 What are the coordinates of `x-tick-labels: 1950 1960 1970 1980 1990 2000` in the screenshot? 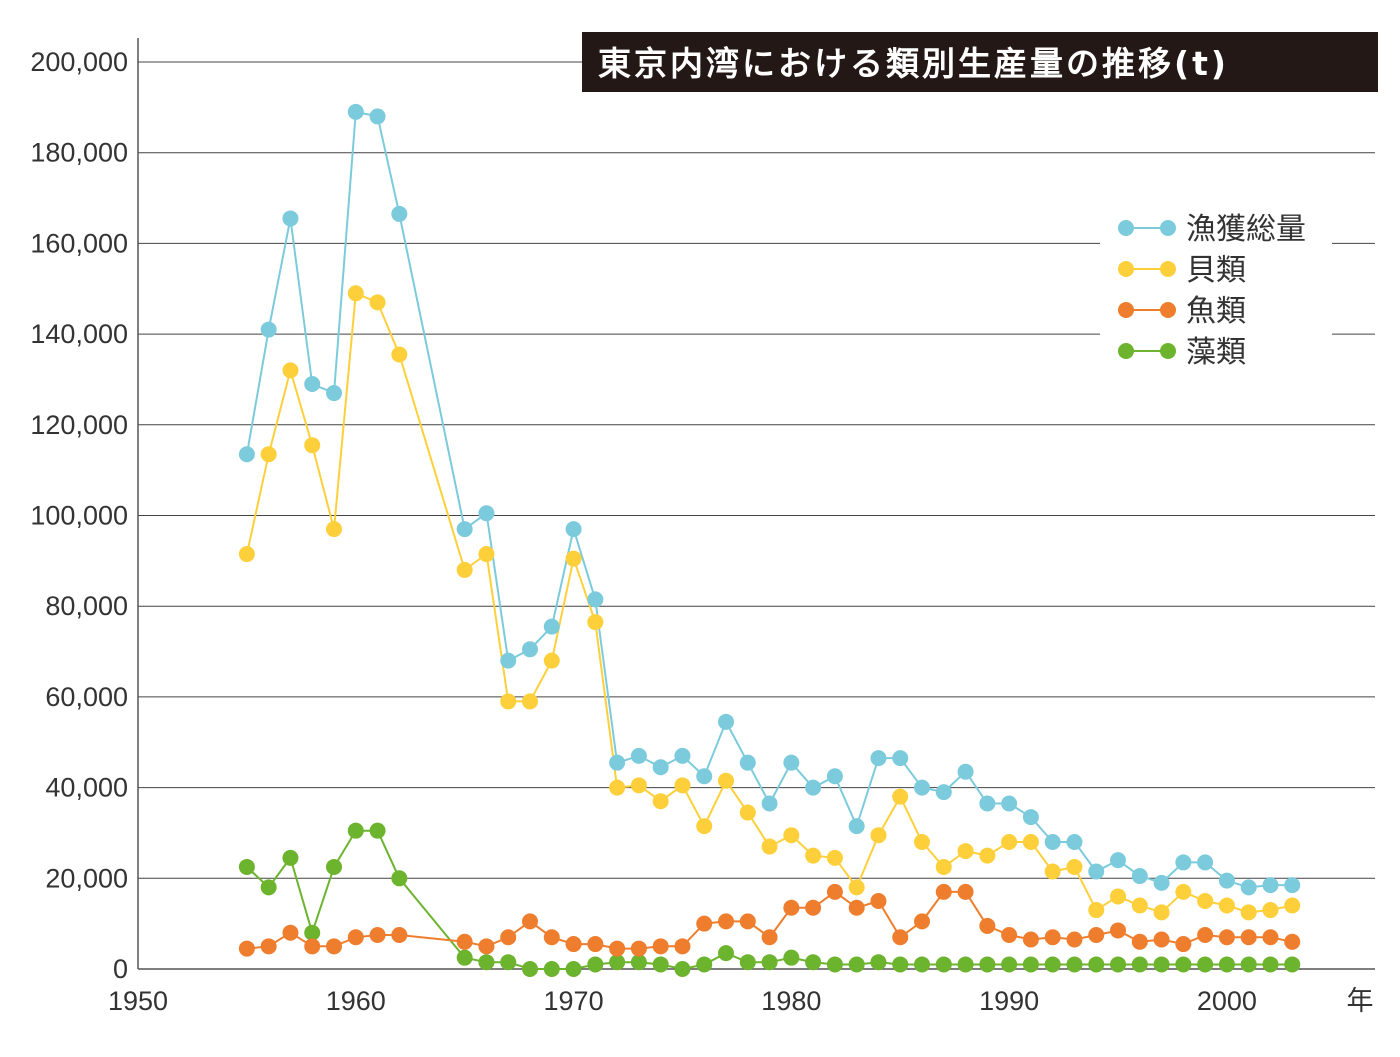 It's located at (682, 1001).